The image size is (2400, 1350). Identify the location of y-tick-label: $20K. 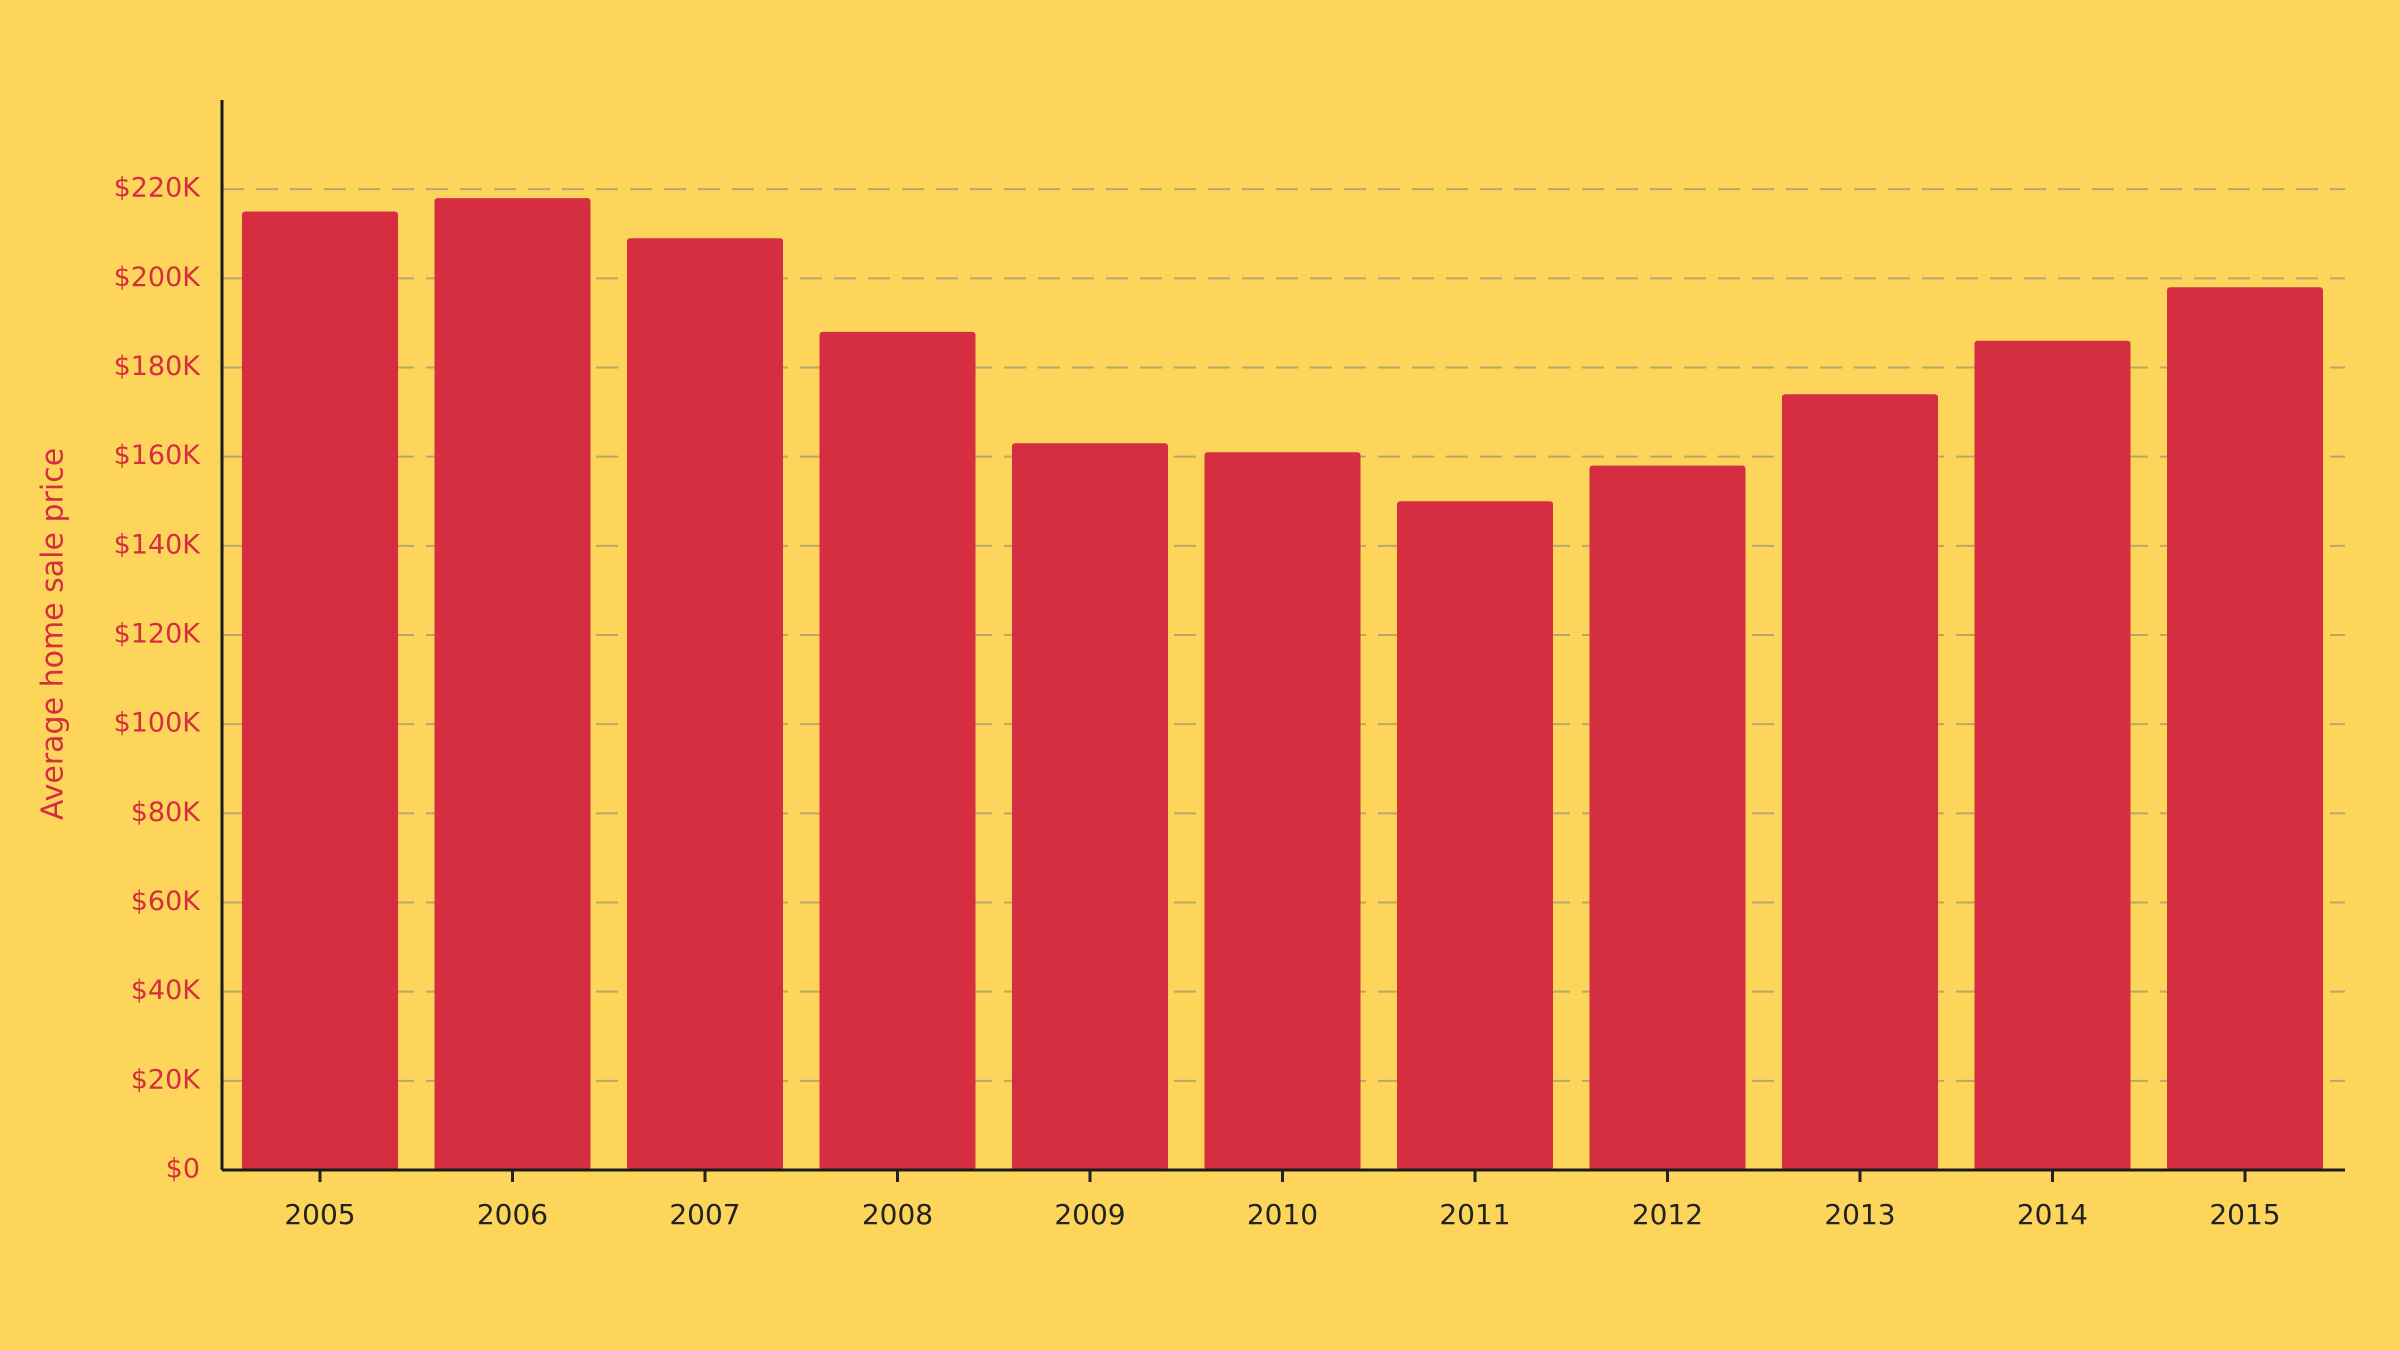
(166, 1079).